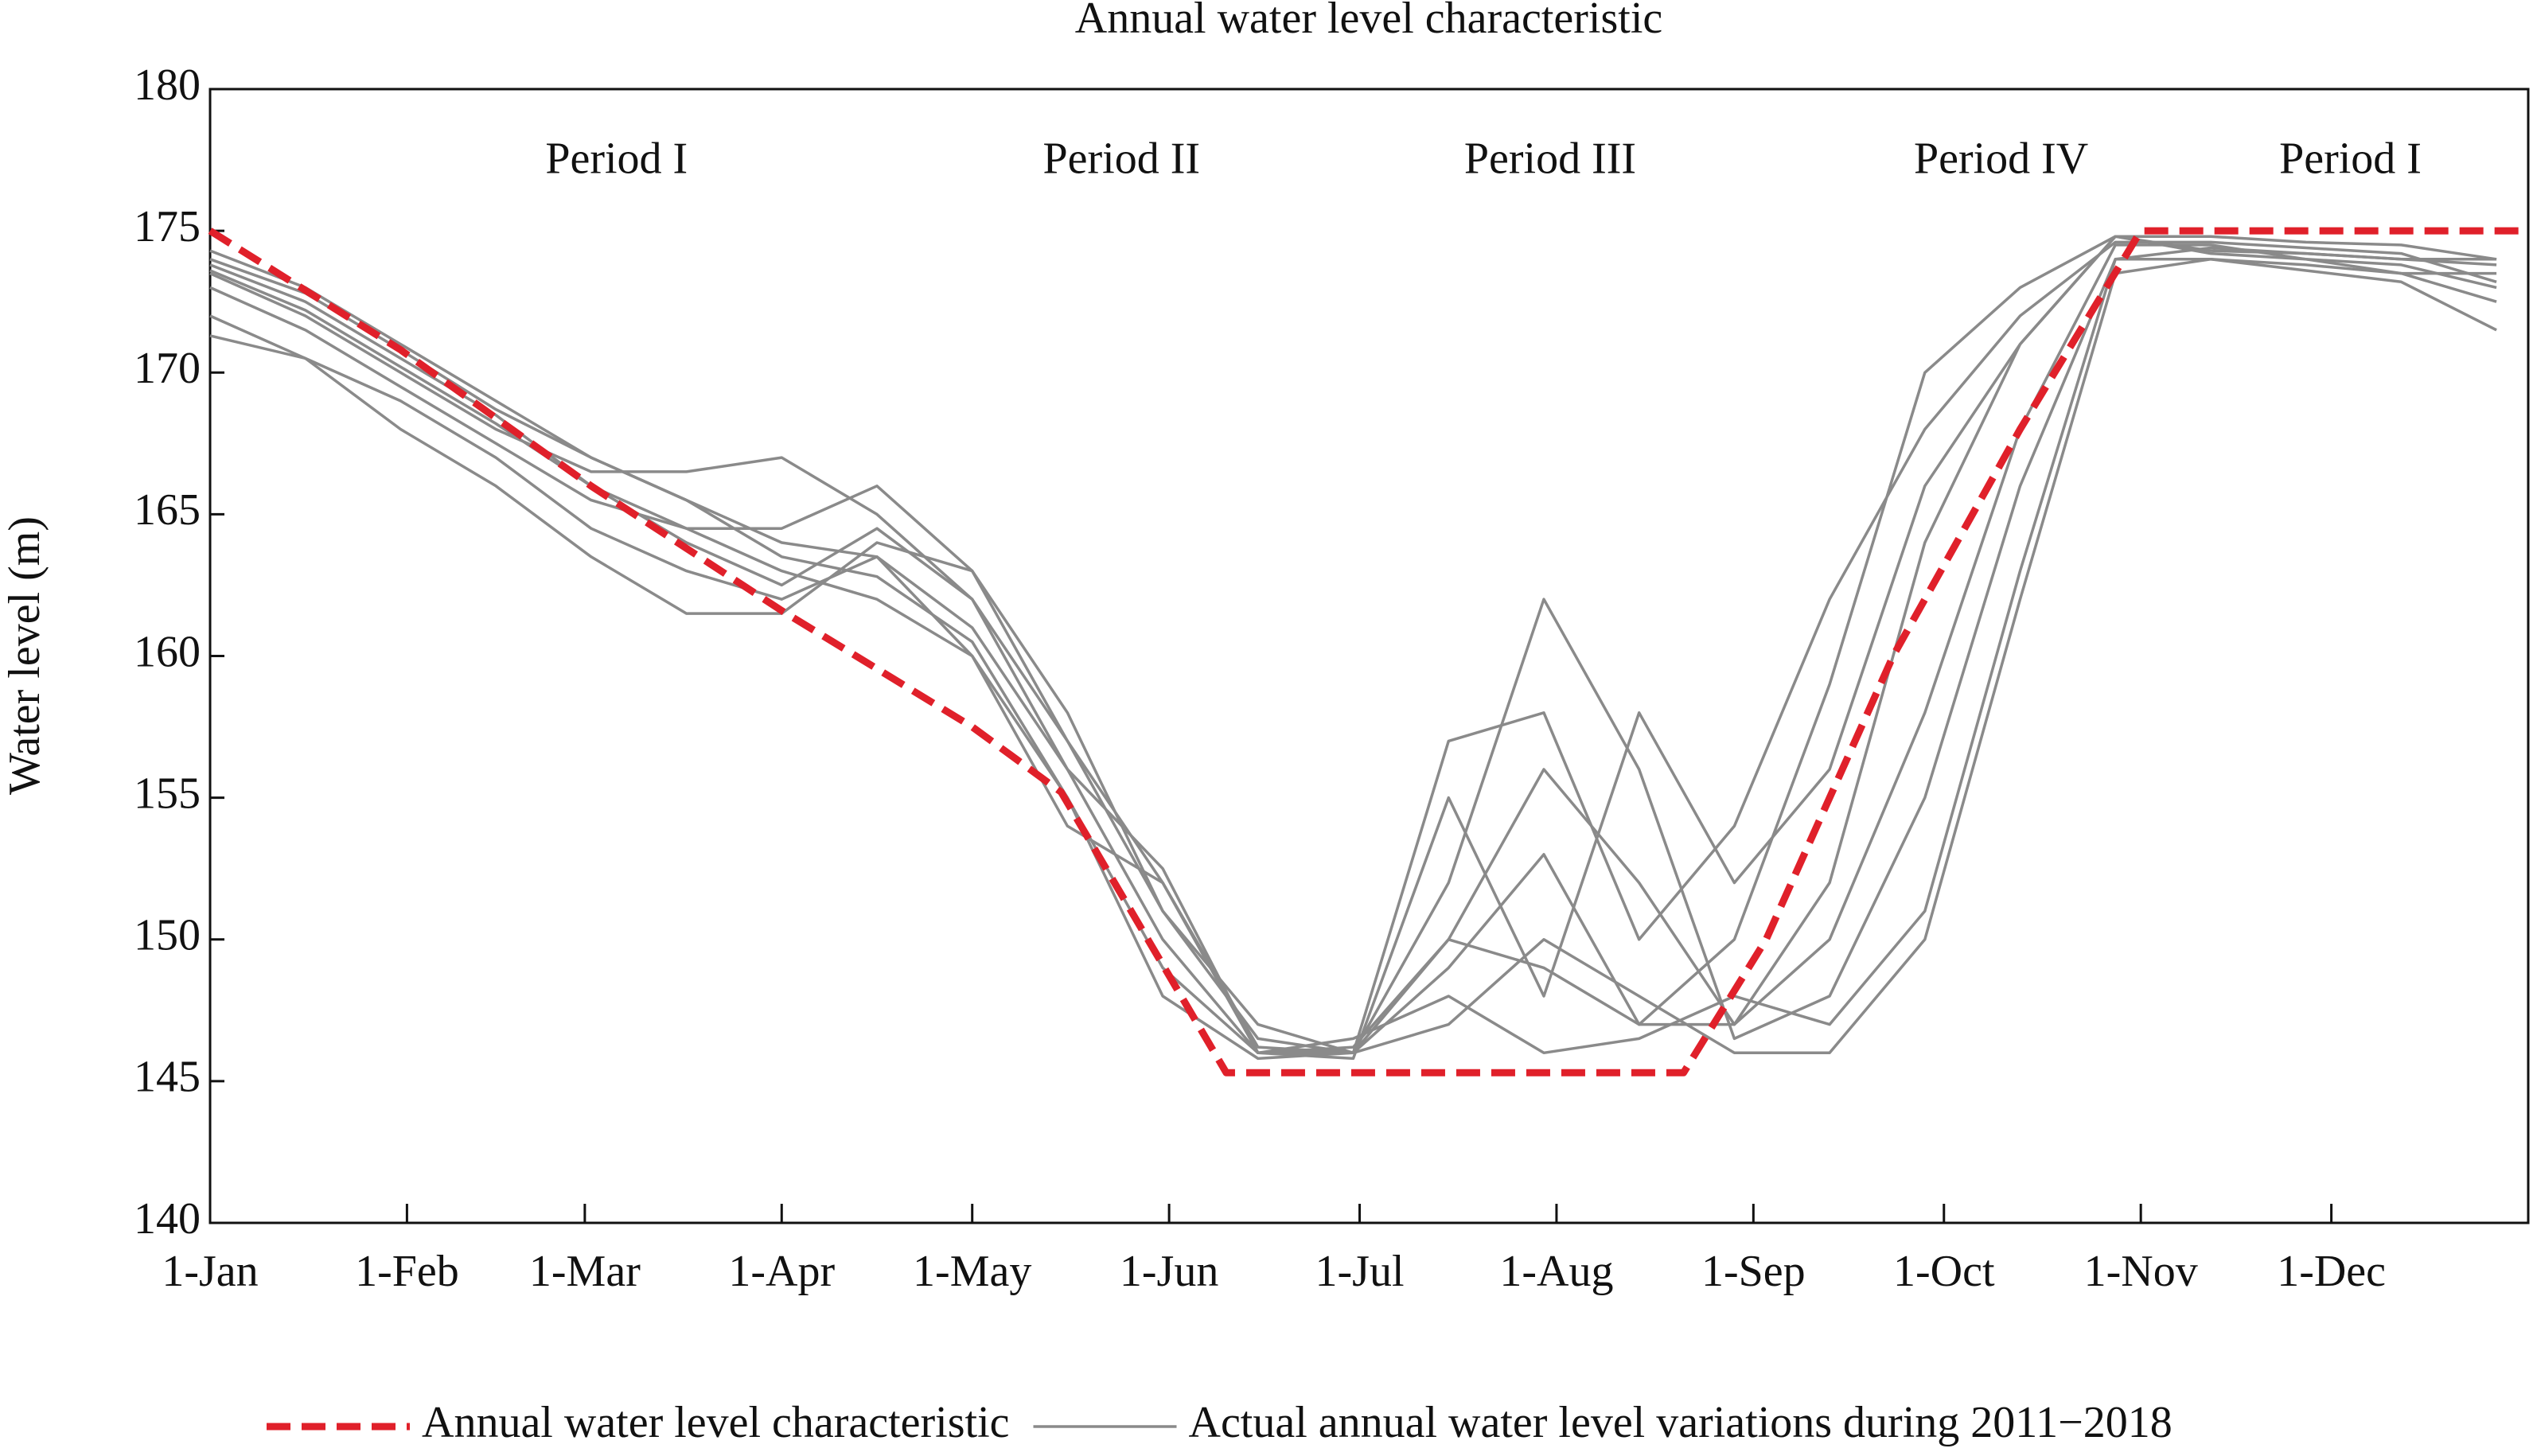 This screenshot has width=2533, height=1456. I want to click on y-axis-label: Water level (m), so click(24, 655).